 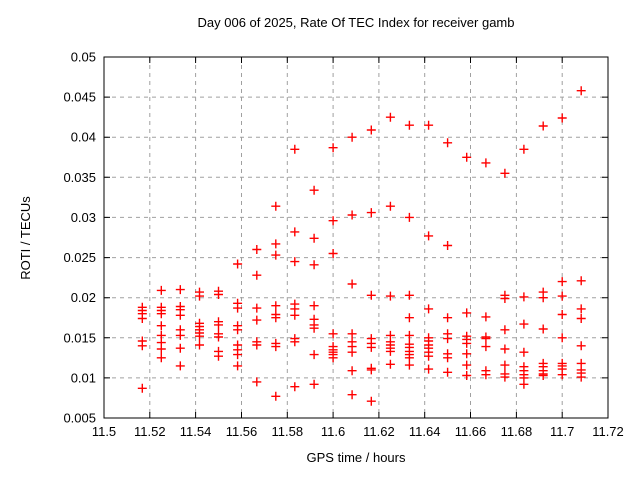 What do you see at coordinates (288, 431) in the screenshot?
I see `x-tick-label: 11.58` at bounding box center [288, 431].